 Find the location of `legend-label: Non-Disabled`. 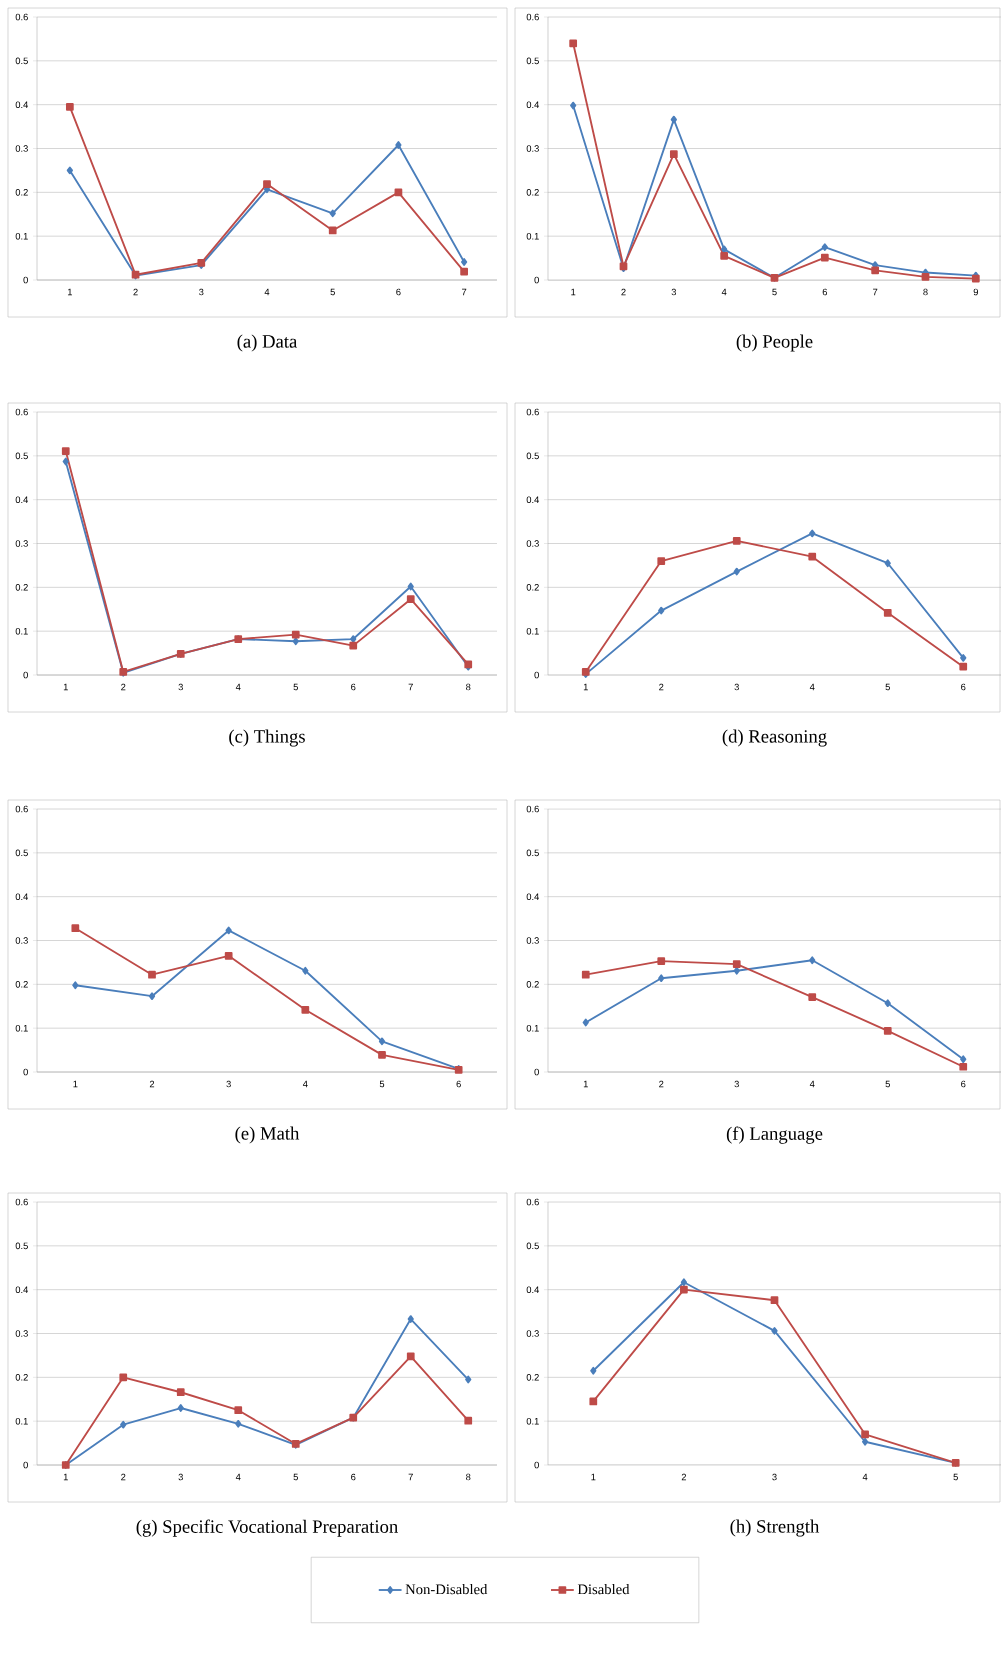

legend-label: Non-Disabled is located at coordinates (446, 1589).